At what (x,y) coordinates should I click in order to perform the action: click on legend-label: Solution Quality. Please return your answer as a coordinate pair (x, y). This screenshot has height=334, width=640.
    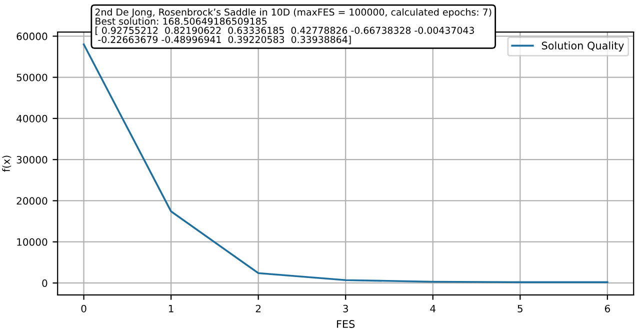
    Looking at the image, I should click on (583, 46).